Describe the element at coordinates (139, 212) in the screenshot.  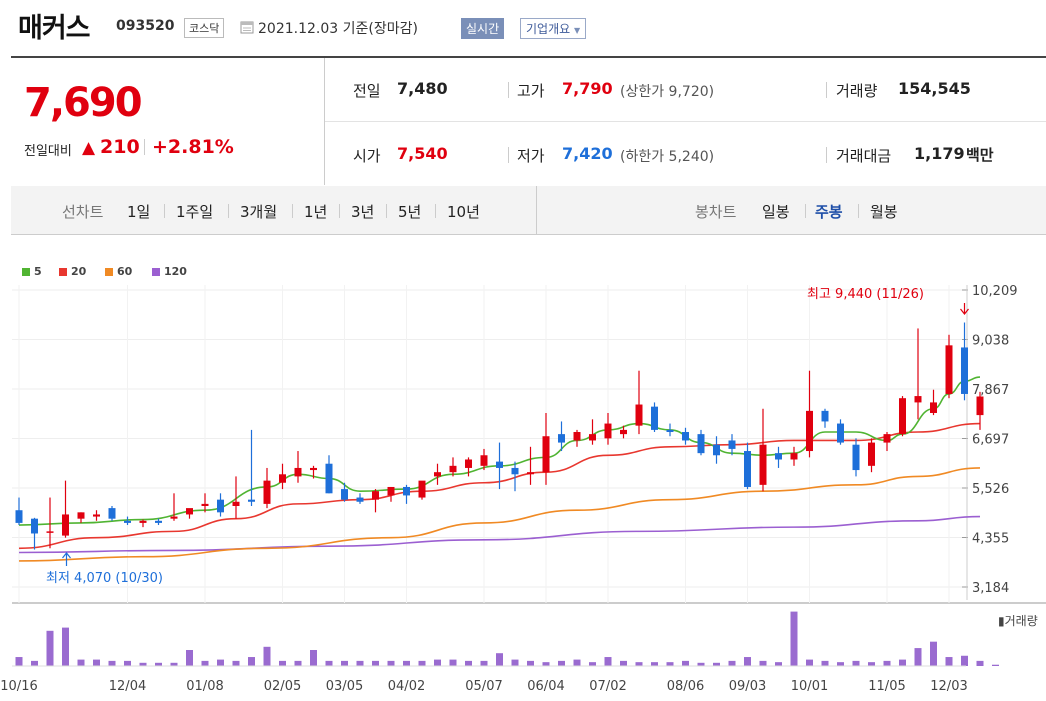
I see `period-1d: 1일` at that location.